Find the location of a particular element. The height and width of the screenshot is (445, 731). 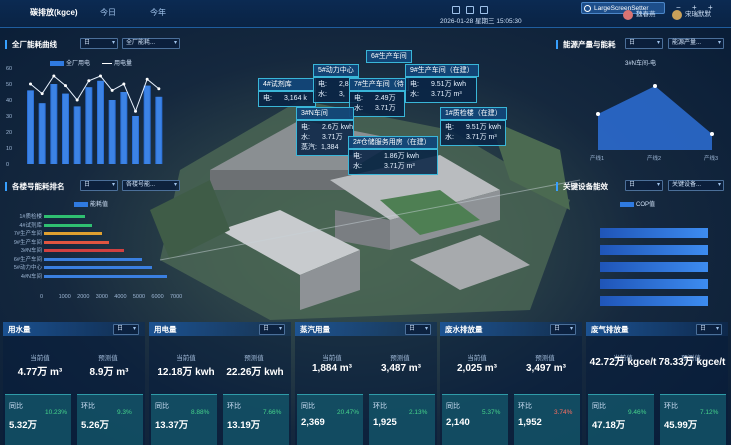

tab-year: 今年 is located at coordinates (158, 12).